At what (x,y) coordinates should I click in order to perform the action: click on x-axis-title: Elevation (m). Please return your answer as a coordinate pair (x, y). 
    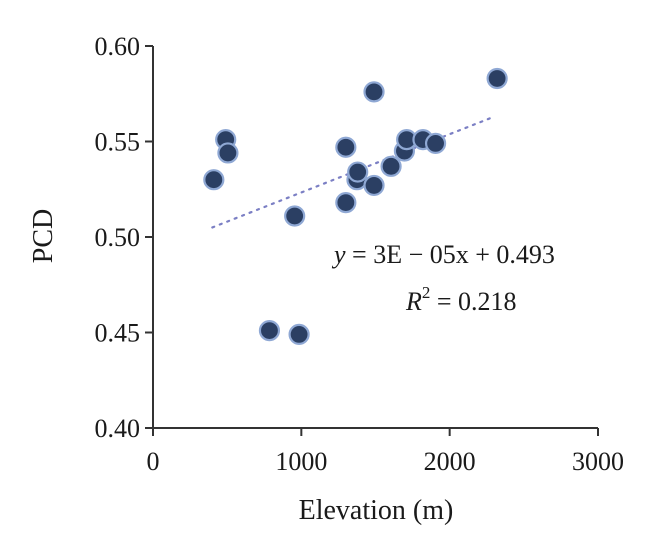
    Looking at the image, I should click on (376, 510).